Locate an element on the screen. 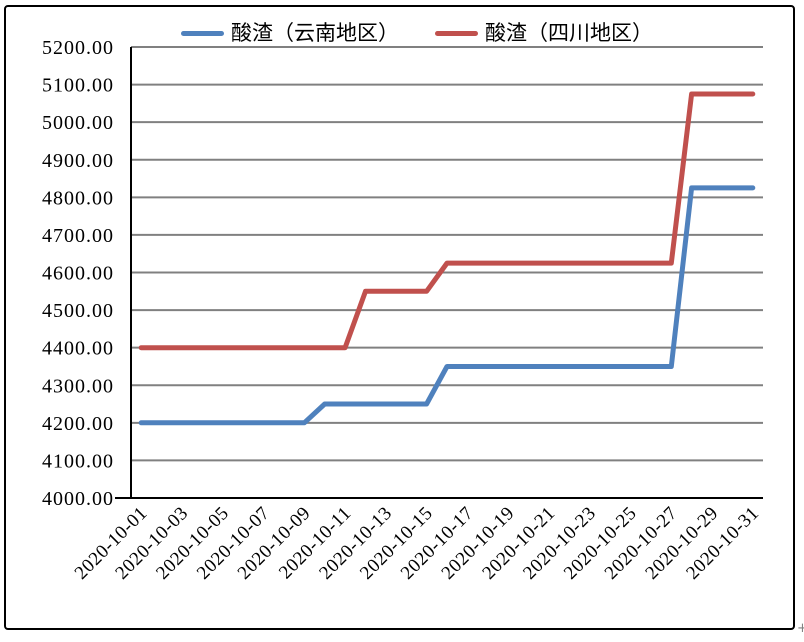  y-axis-tick-label: 4600.00 is located at coordinates (78, 274).